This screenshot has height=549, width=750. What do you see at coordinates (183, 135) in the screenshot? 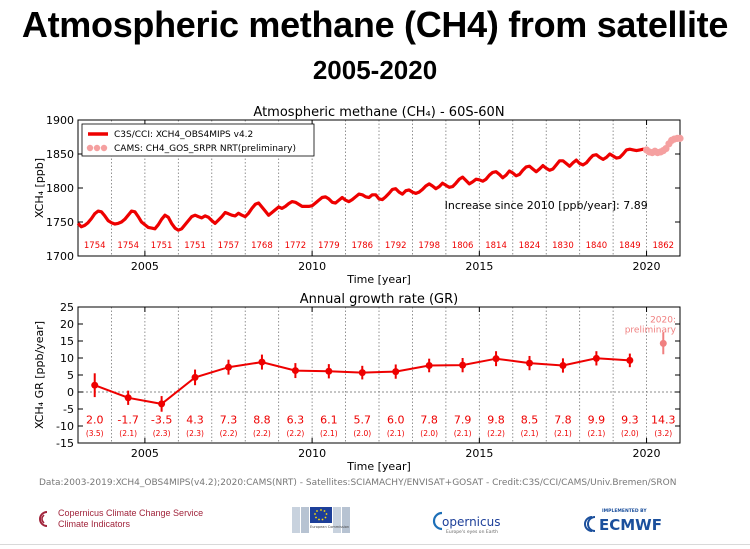
I see `legend-label-obs4mips: C3S/CCI: XCH4_OBS4MIPS v4.2` at bounding box center [183, 135].